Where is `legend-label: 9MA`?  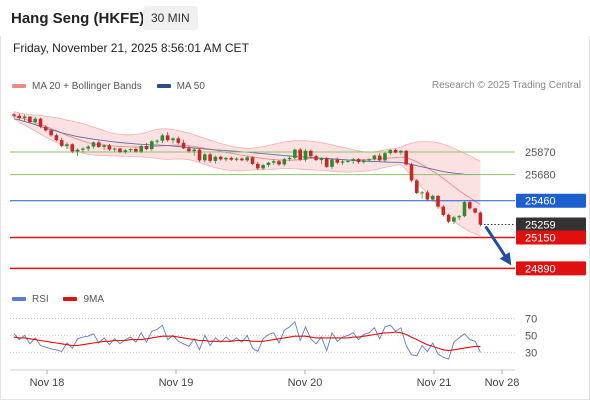
legend-label: 9MA is located at coordinates (94, 299).